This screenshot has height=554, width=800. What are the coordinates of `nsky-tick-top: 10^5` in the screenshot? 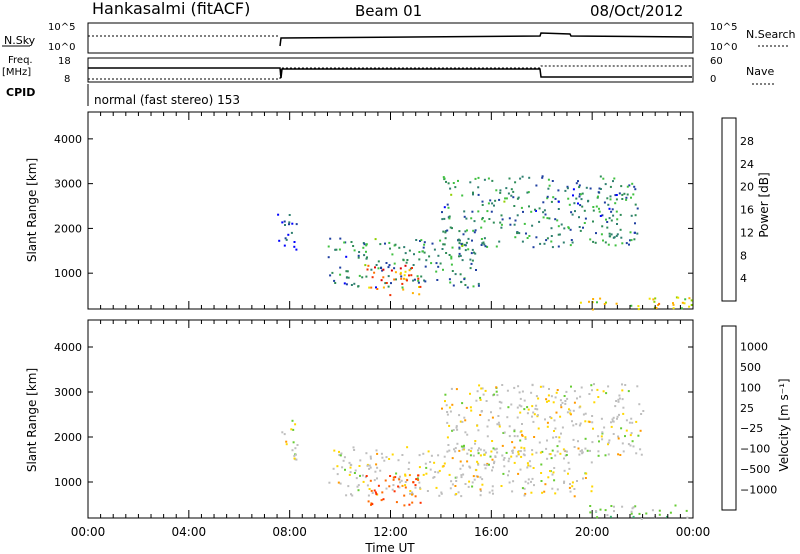 It's located at (61, 27).